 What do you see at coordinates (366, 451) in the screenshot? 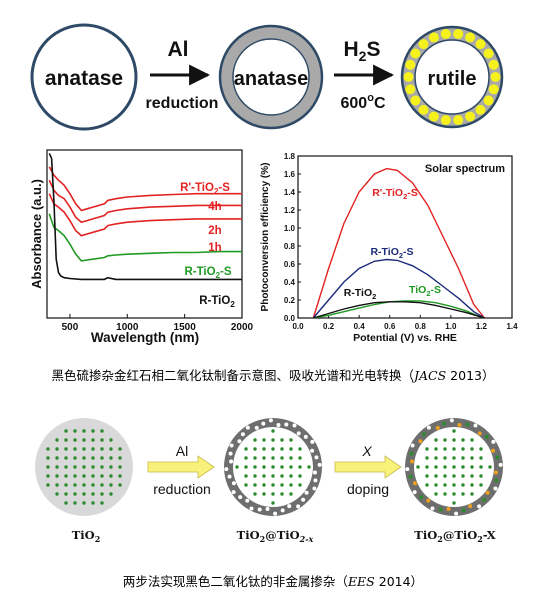
I see `scheme2-arrow-2-top: X` at bounding box center [366, 451].